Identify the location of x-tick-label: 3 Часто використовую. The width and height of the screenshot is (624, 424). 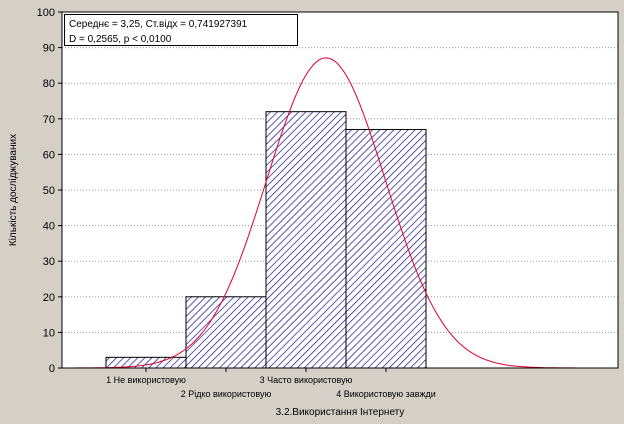
(306, 380).